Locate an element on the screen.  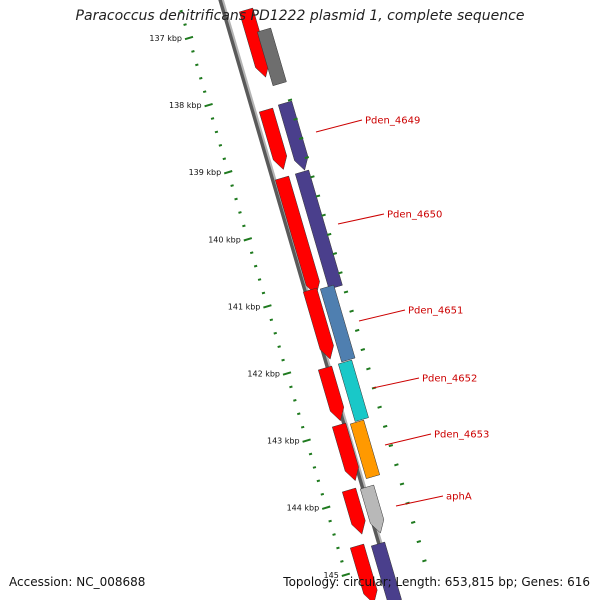
gene-label: Pden_4650 is located at coordinates (414, 215).